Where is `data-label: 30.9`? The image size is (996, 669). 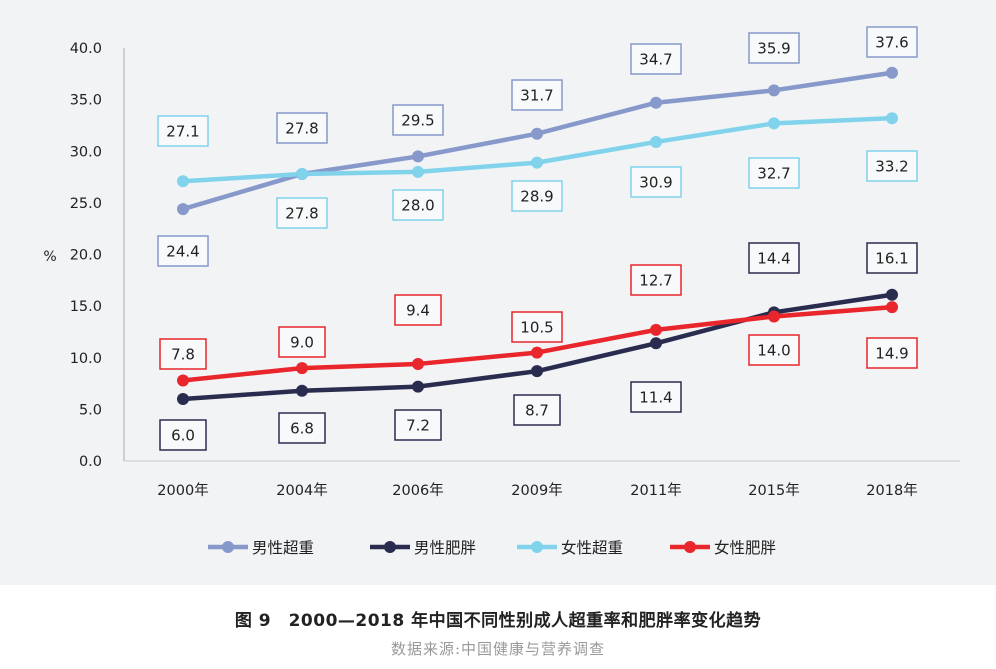 data-label: 30.9 is located at coordinates (655, 183).